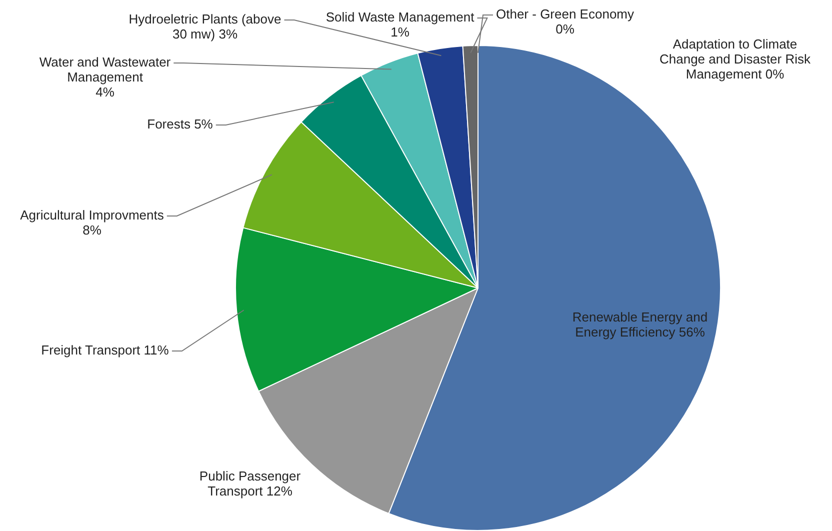  I want to click on slice-label: Freight Transport 11%, so click(105, 350).